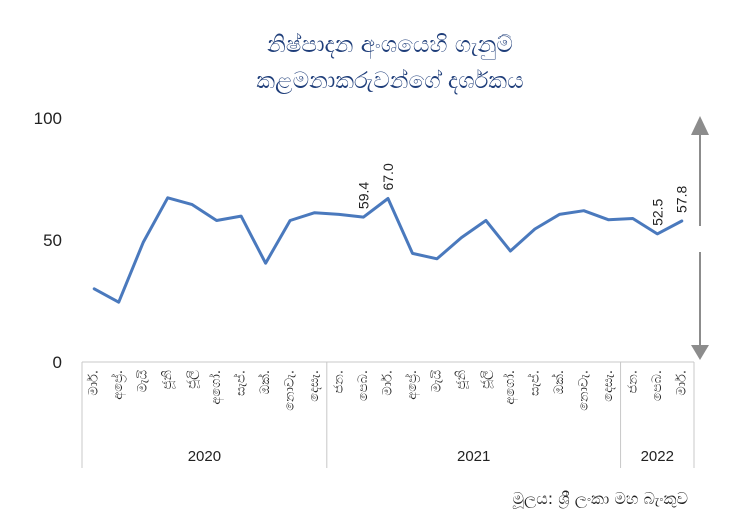 This screenshot has width=750, height=524. I want to click on y-tick-label: 100, so click(48, 118).